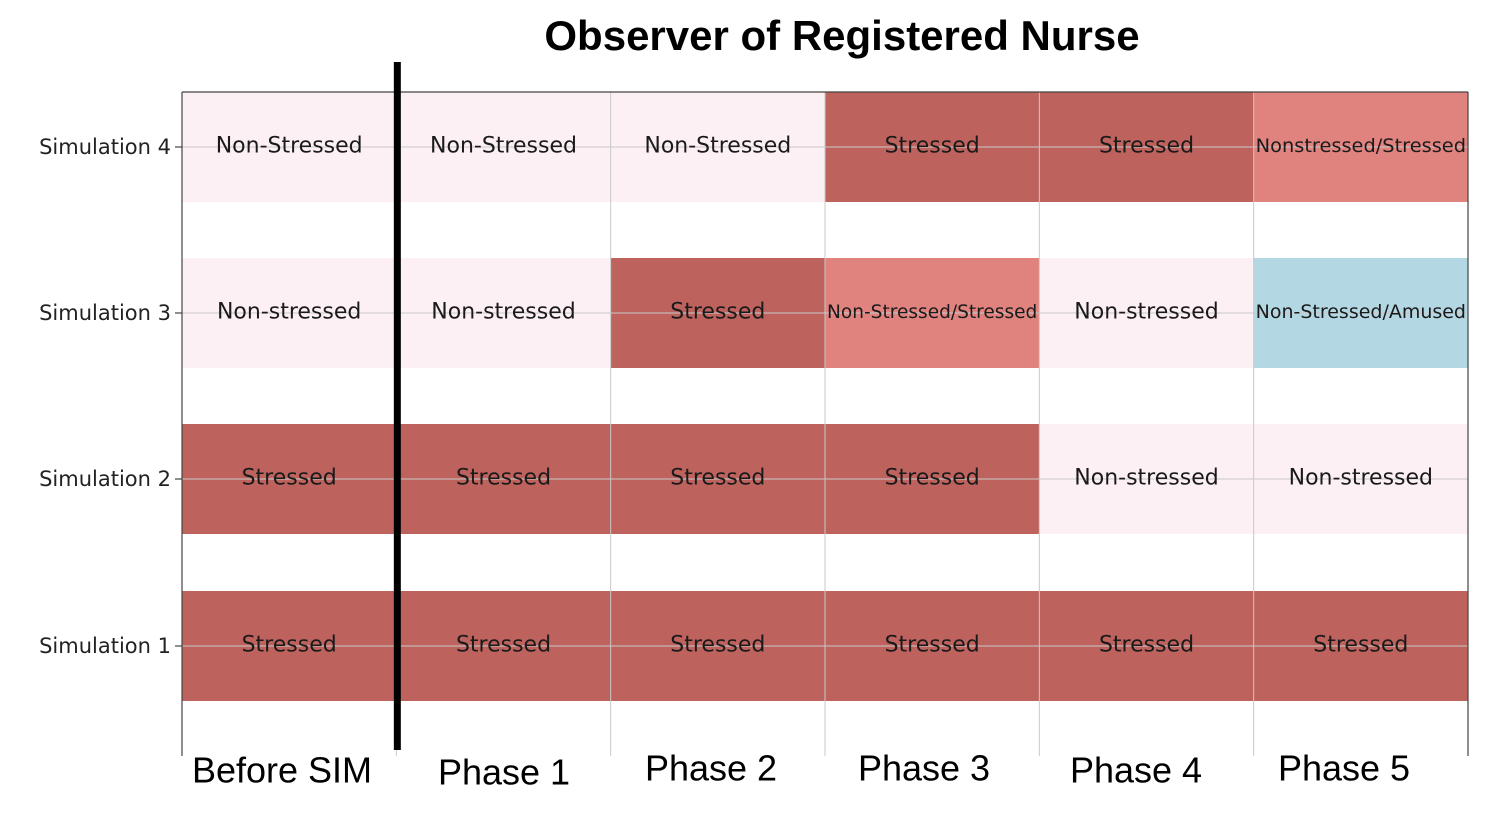 Image resolution: width=1502 pixels, height=820 pixels. What do you see at coordinates (932, 312) in the screenshot?
I see `cell-label: Non-Stressed/Stressed` at bounding box center [932, 312].